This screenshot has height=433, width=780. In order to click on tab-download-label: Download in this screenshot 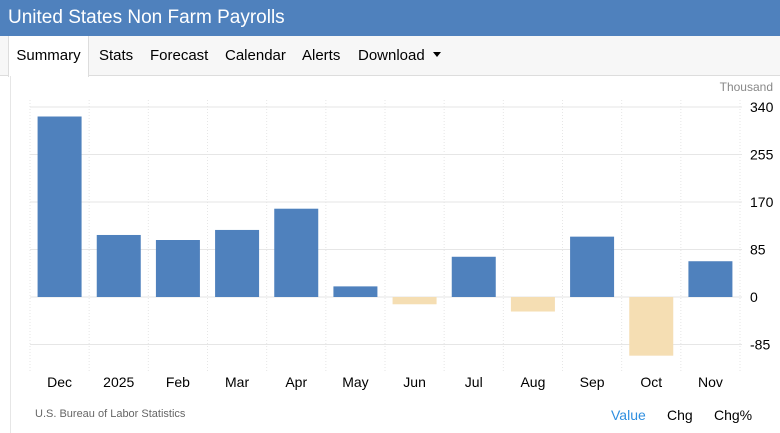, I will do `click(391, 55)`.